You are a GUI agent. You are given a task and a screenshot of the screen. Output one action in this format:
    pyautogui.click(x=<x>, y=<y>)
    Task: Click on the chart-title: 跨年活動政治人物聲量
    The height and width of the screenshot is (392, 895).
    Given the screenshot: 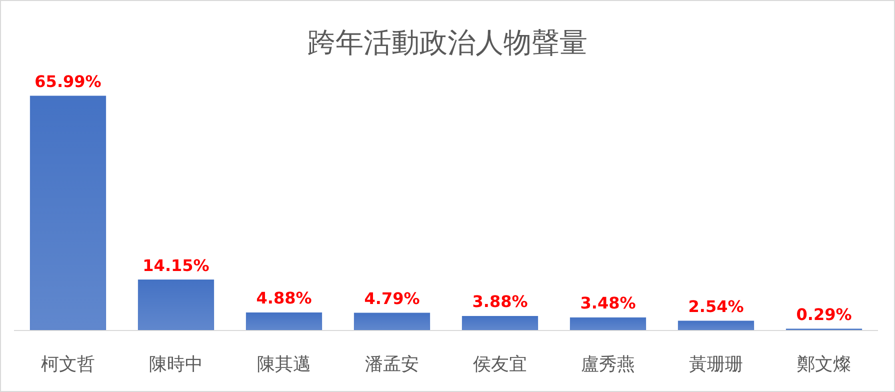 What is the action you would take?
    pyautogui.click(x=448, y=42)
    